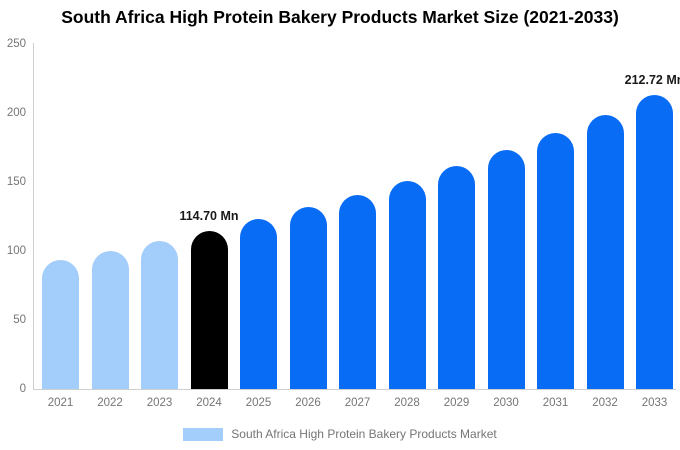 The height and width of the screenshot is (450, 680). What do you see at coordinates (506, 403) in the screenshot?
I see `x-tick-label: 2030` at bounding box center [506, 403].